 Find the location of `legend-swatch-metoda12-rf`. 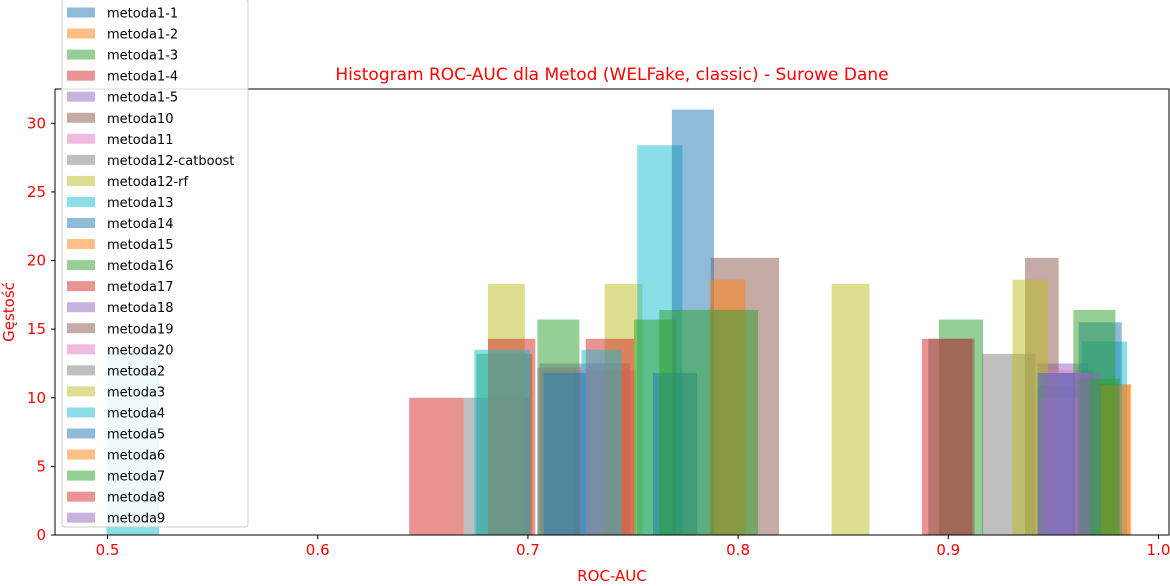

legend-swatch-metoda12-rf is located at coordinates (81, 180).